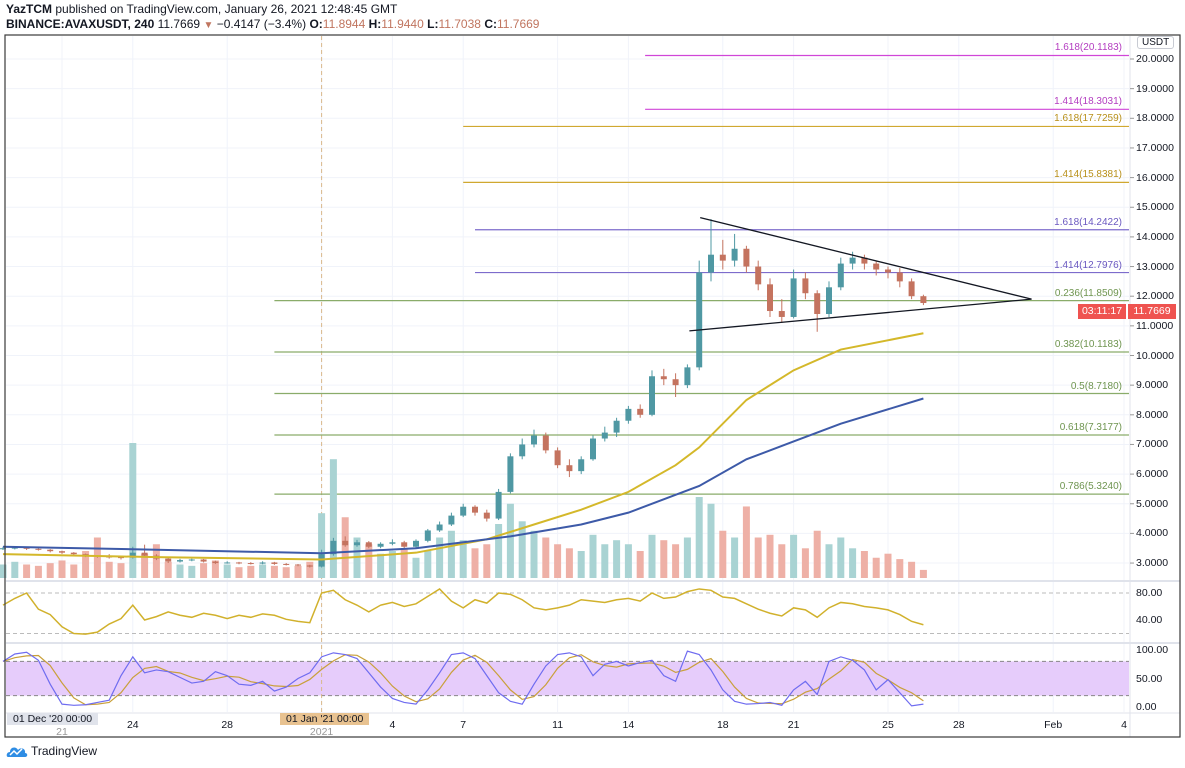 This screenshot has height=768, width=1185. What do you see at coordinates (1053, 725) in the screenshot?
I see `time-axis-label: Feb` at bounding box center [1053, 725].